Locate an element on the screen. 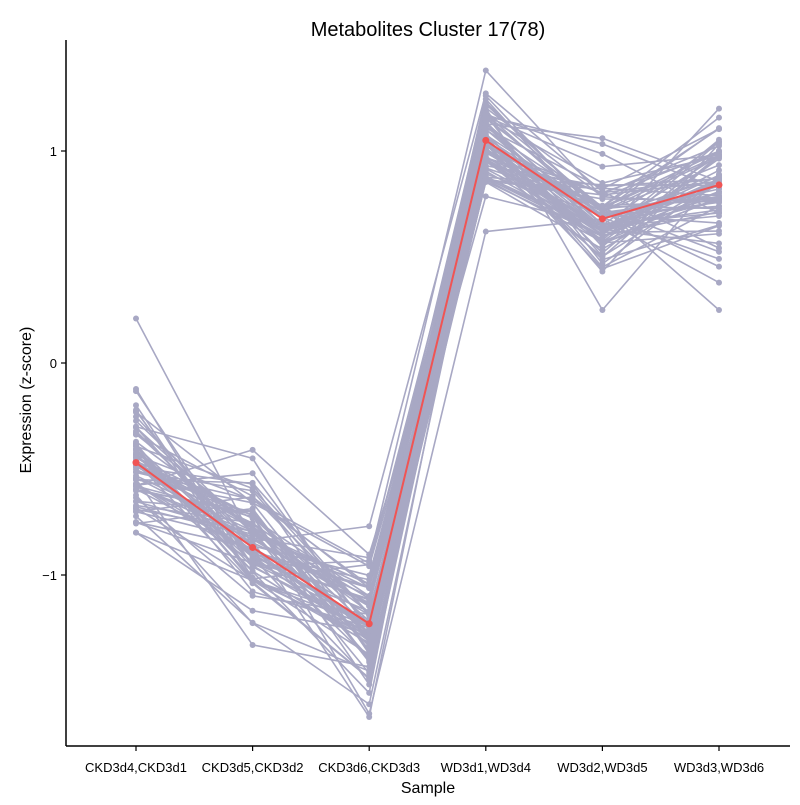  y-tick-label: 1 is located at coordinates (53, 151).